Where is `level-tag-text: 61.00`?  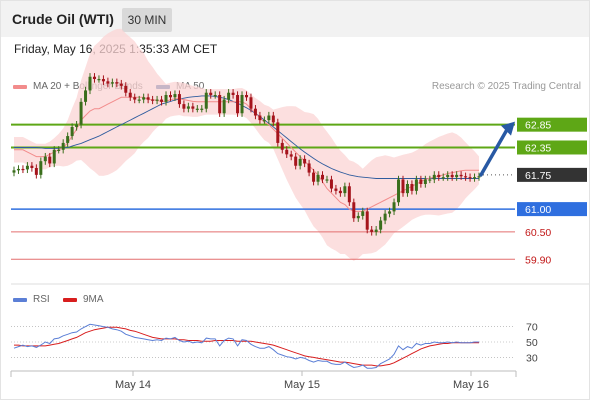 level-tag-text: 61.00 is located at coordinates (538, 210).